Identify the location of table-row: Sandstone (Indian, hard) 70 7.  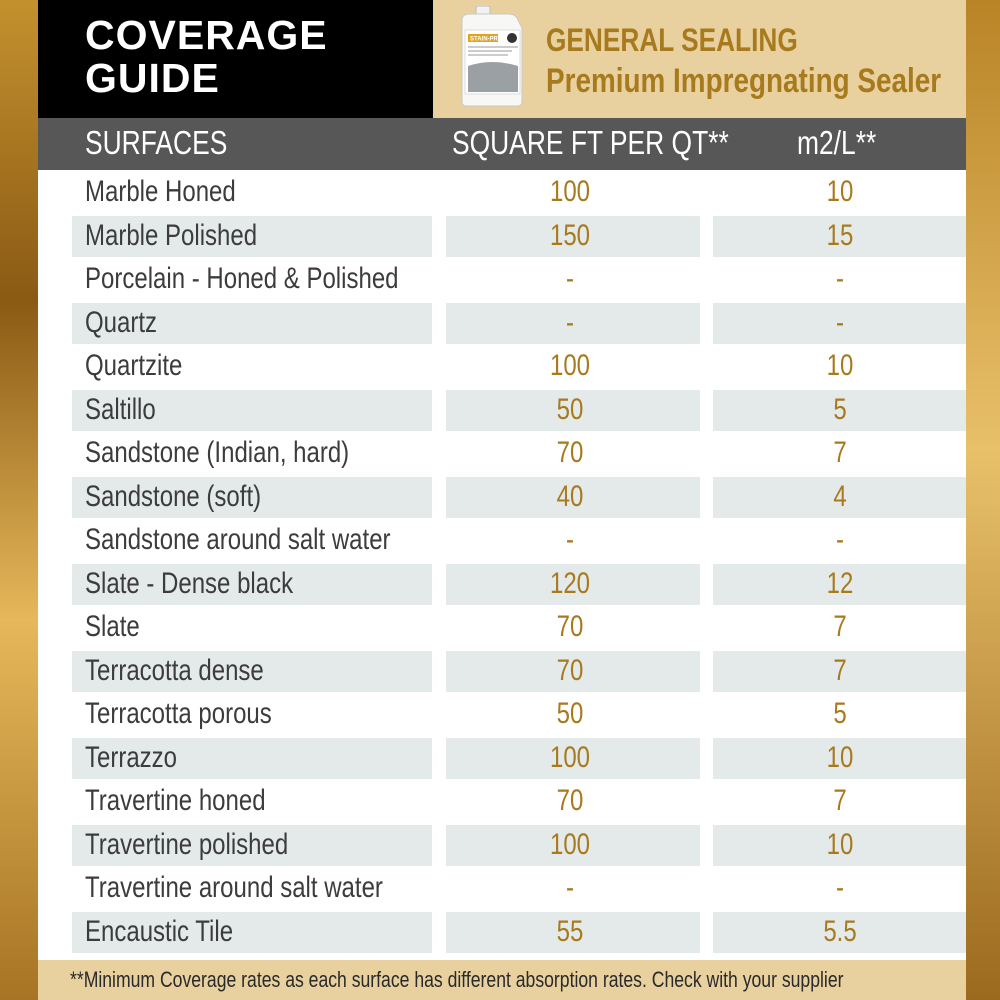
(500, 455).